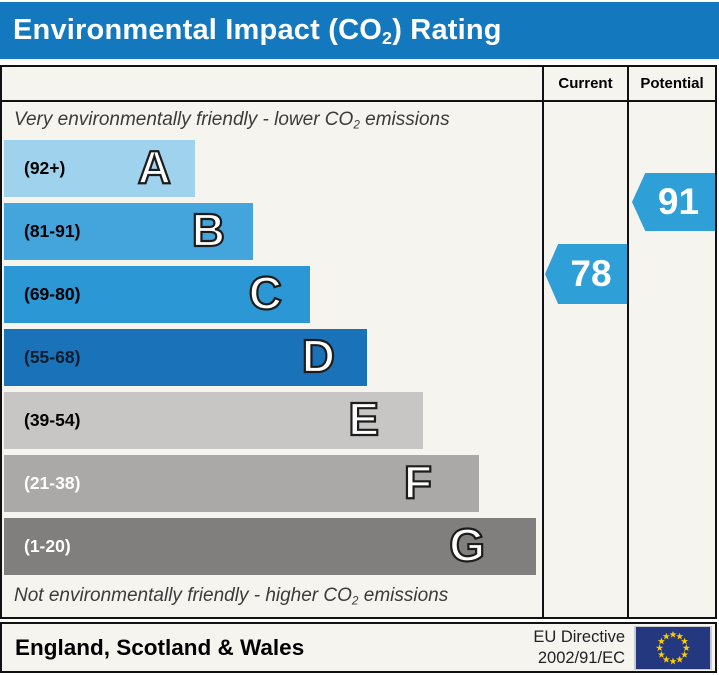  I want to click on page-title: Environmental Impact (CO2) Rating, so click(359, 30).